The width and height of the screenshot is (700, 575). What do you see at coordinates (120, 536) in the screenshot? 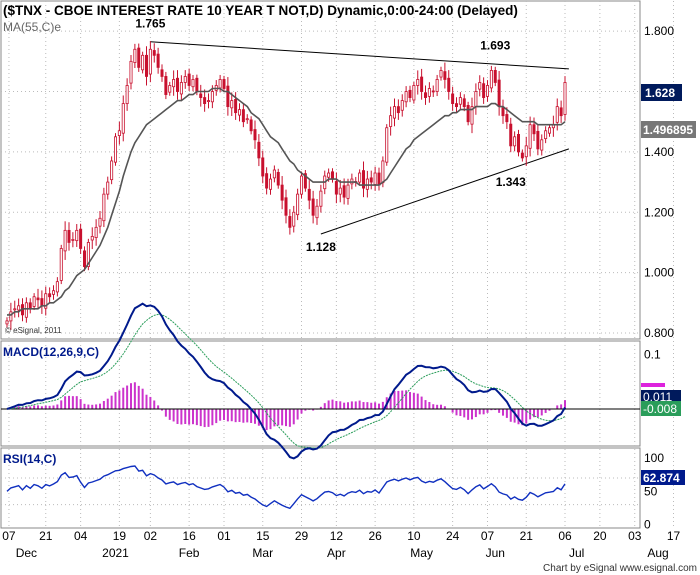
I see `day-tick-label: 19` at bounding box center [120, 536].